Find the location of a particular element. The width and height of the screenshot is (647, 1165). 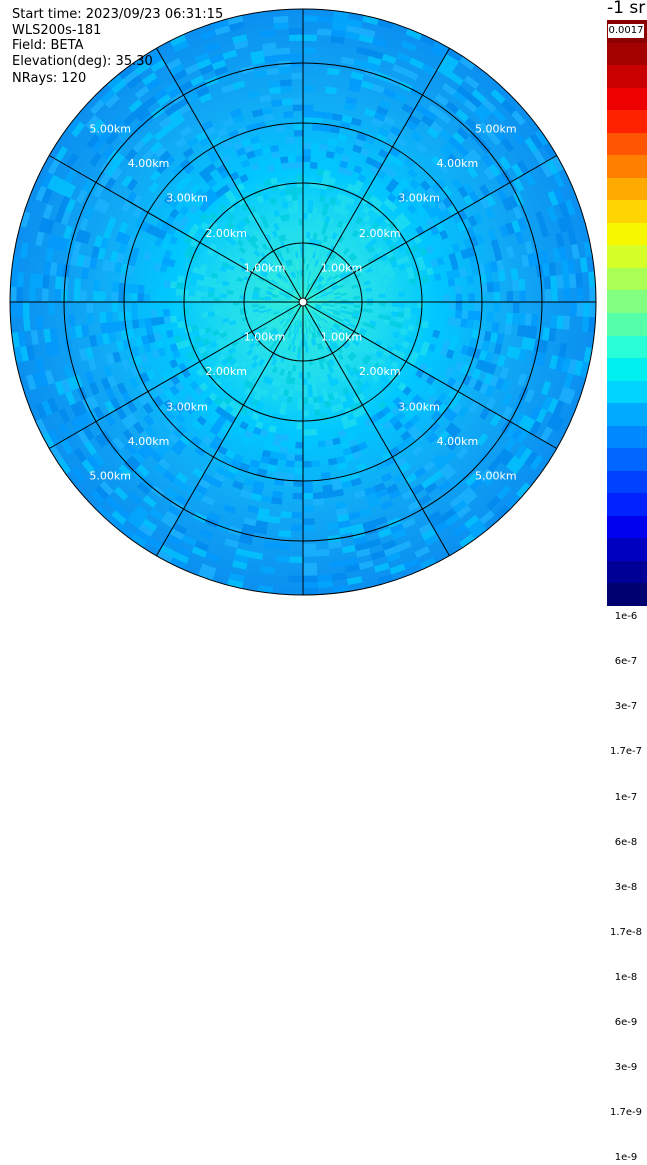

legend-label: 6e-7 is located at coordinates (626, 662).